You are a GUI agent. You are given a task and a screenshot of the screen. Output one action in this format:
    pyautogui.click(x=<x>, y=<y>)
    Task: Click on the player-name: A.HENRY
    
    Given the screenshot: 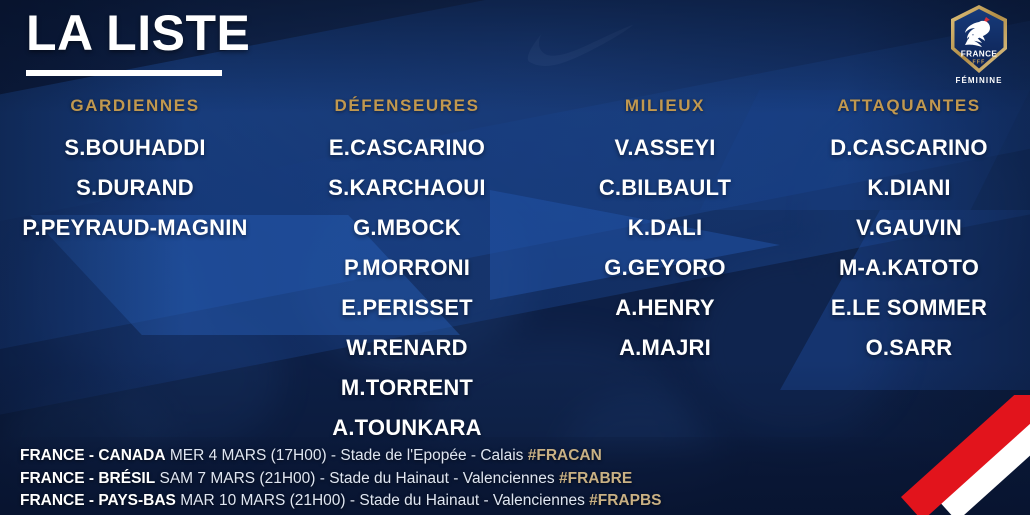 What is the action you would take?
    pyautogui.click(x=665, y=307)
    